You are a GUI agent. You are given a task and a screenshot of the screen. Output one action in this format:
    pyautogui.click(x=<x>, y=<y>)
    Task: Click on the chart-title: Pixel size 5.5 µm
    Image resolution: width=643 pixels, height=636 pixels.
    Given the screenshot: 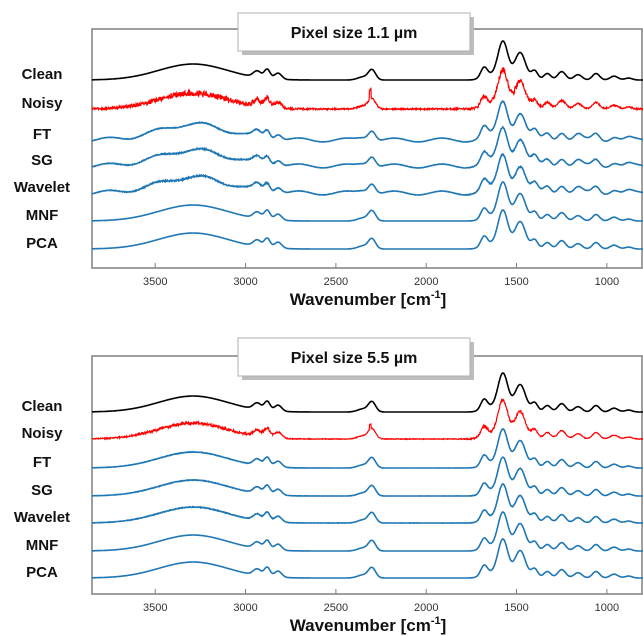 What is the action you would take?
    pyautogui.click(x=354, y=358)
    